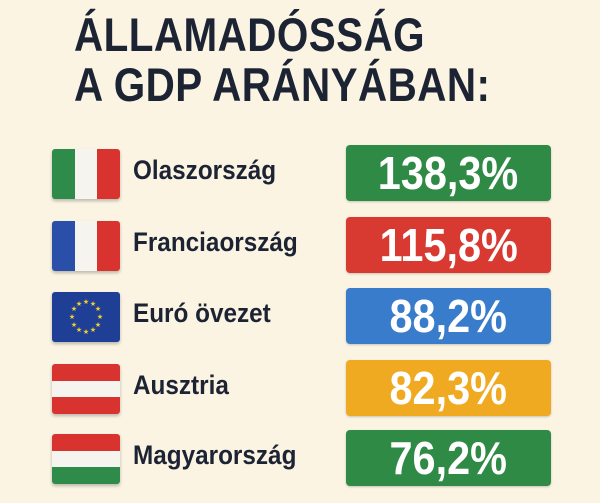  Describe the element at coordinates (202, 313) in the screenshot. I see `country-label: Euró övezet` at that location.